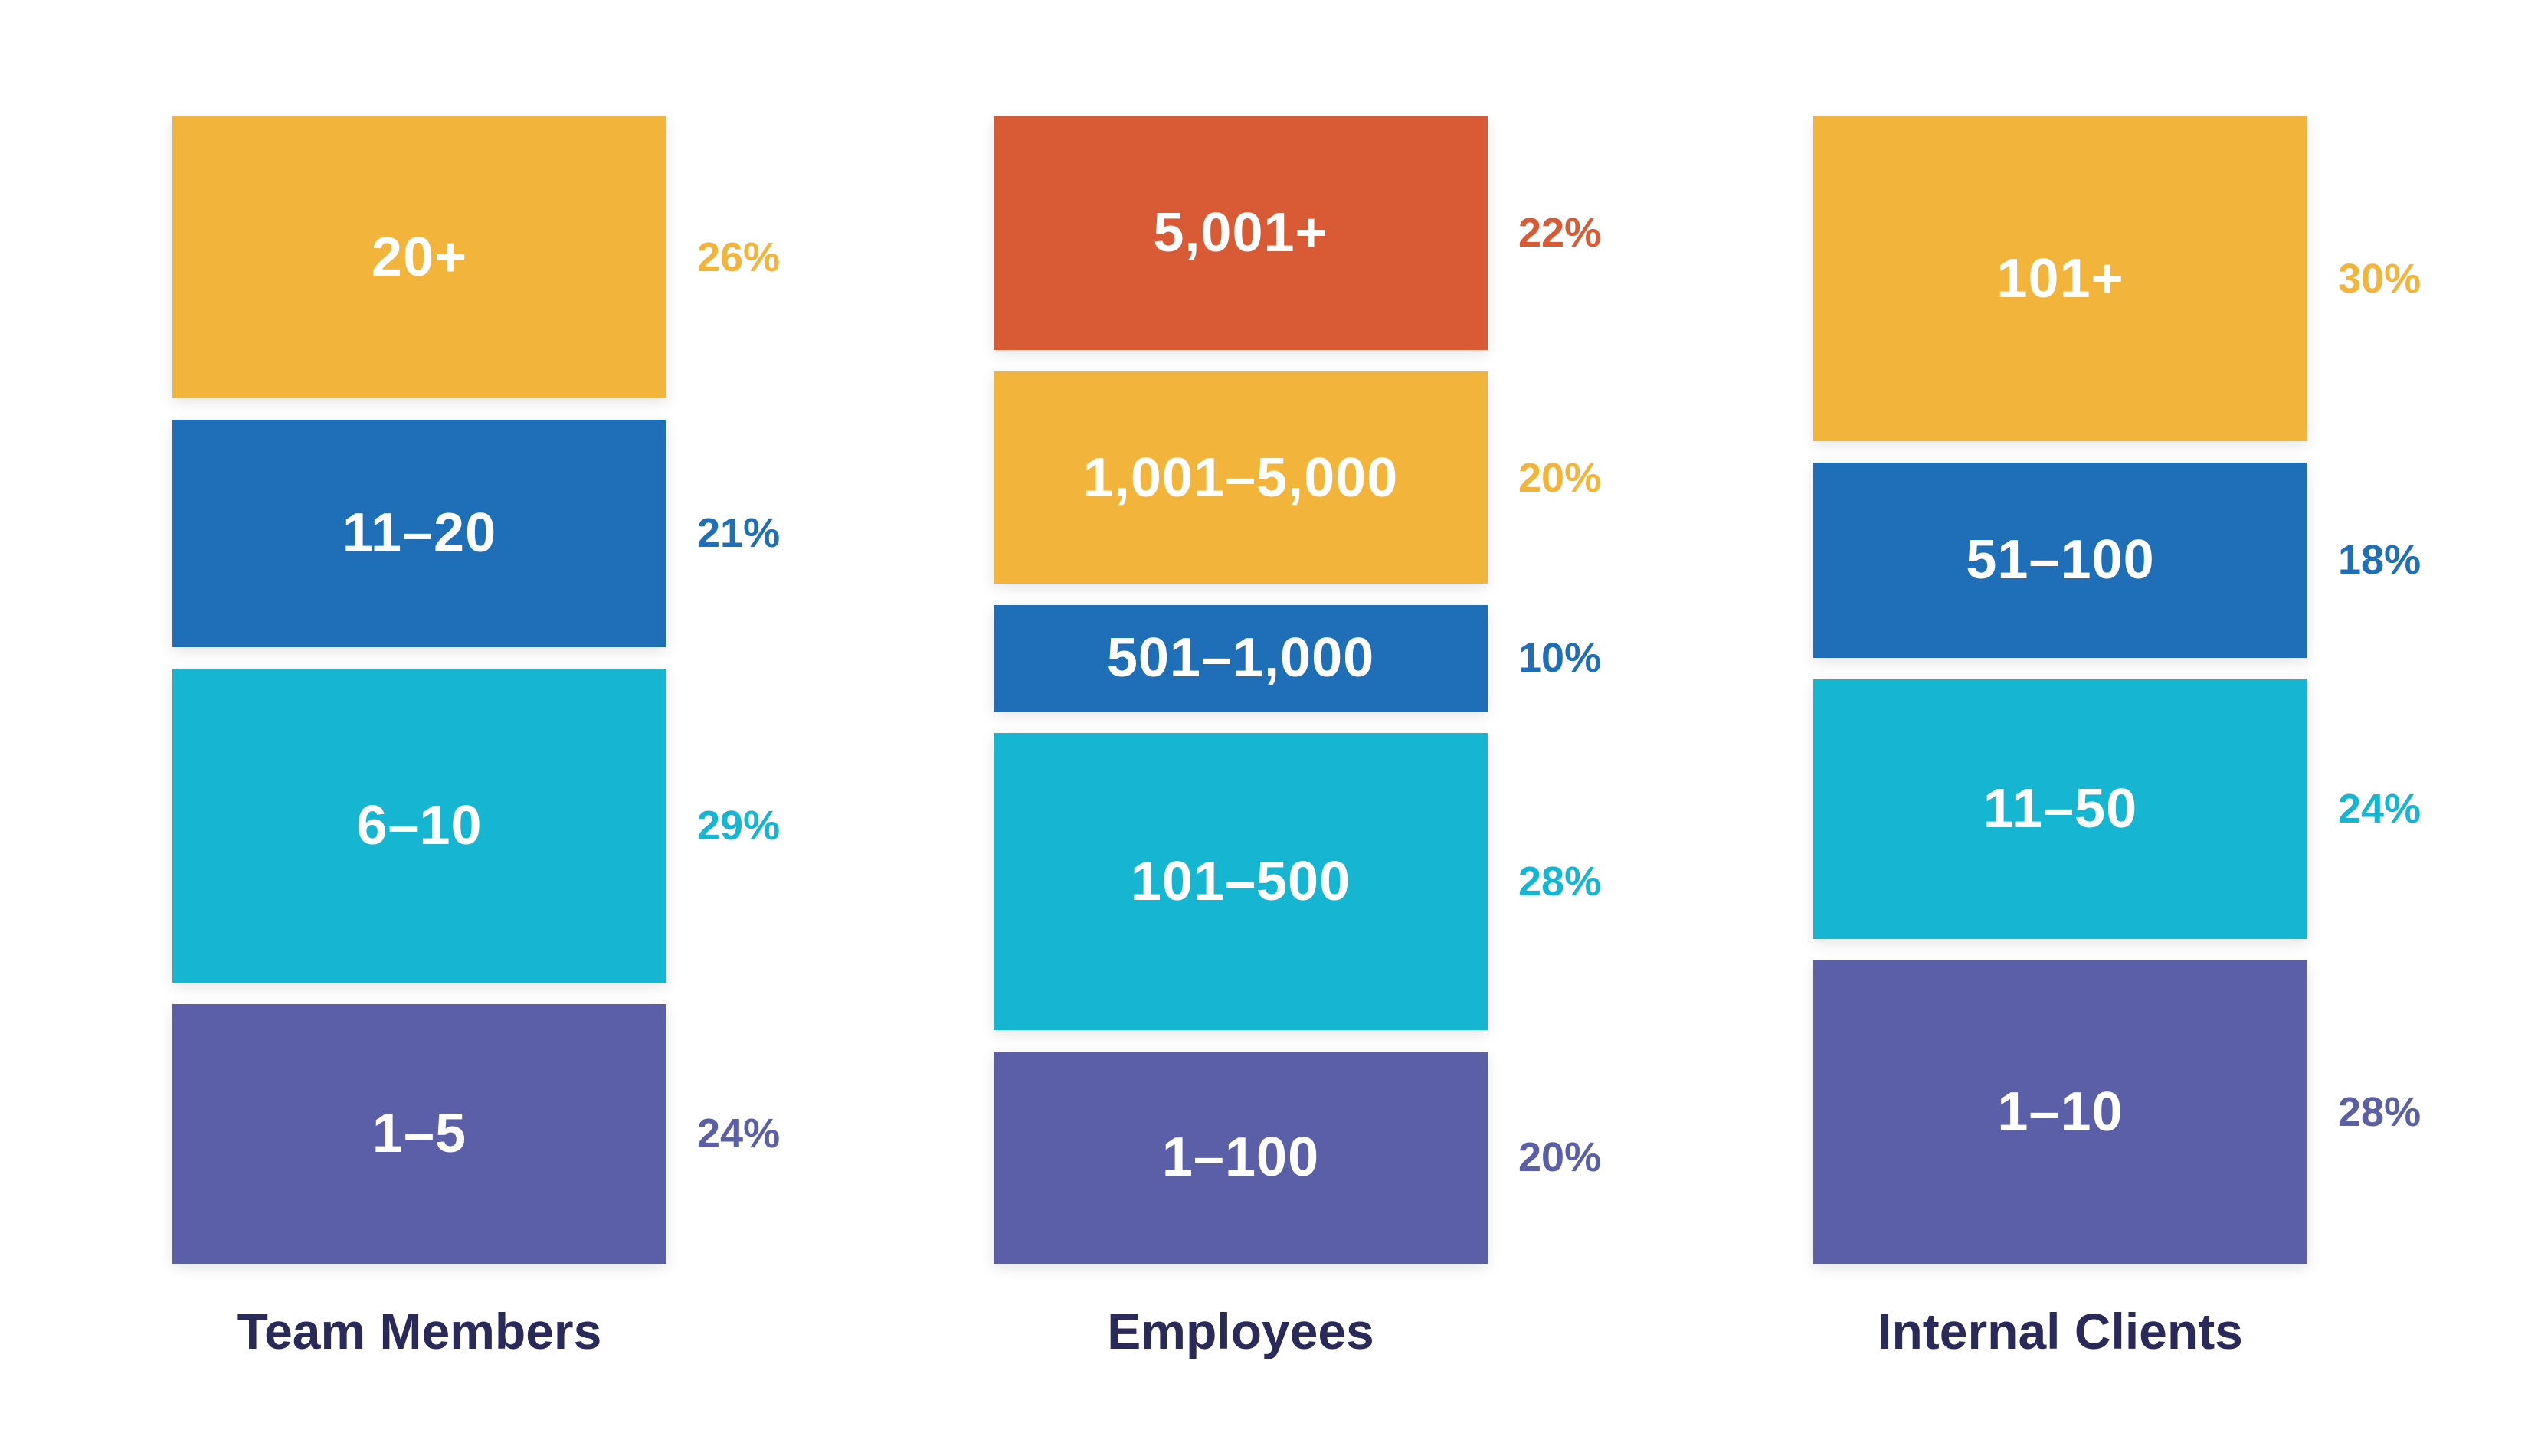 The image size is (2528, 1456). I want to click on bar-segment-col2-2: 1,001–5,000, so click(1241, 477).